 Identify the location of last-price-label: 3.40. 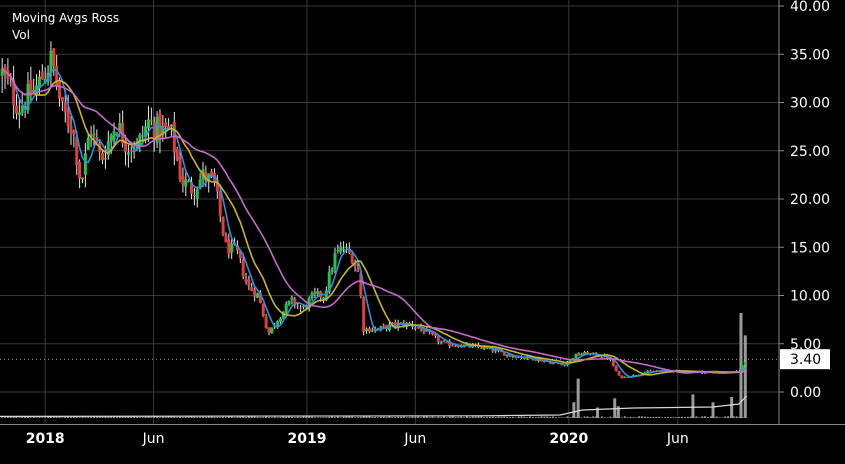
(805, 360).